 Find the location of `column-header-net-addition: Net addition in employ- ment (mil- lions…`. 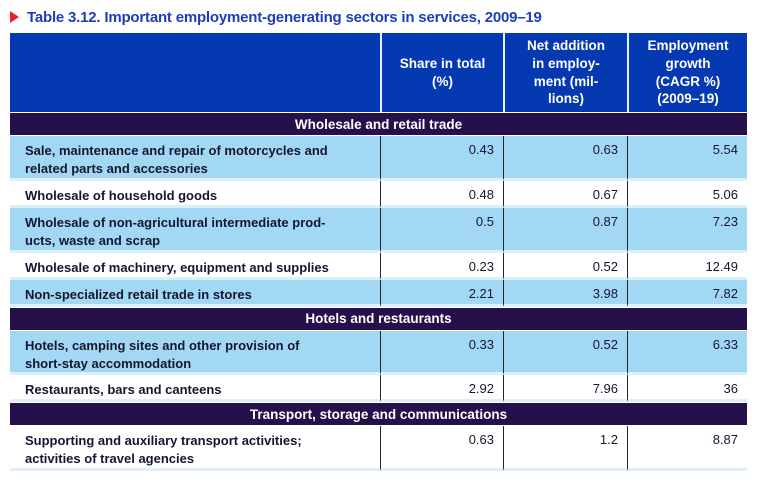

column-header-net-addition: Net addition in employ- ment (mil- lions… is located at coordinates (565, 72).